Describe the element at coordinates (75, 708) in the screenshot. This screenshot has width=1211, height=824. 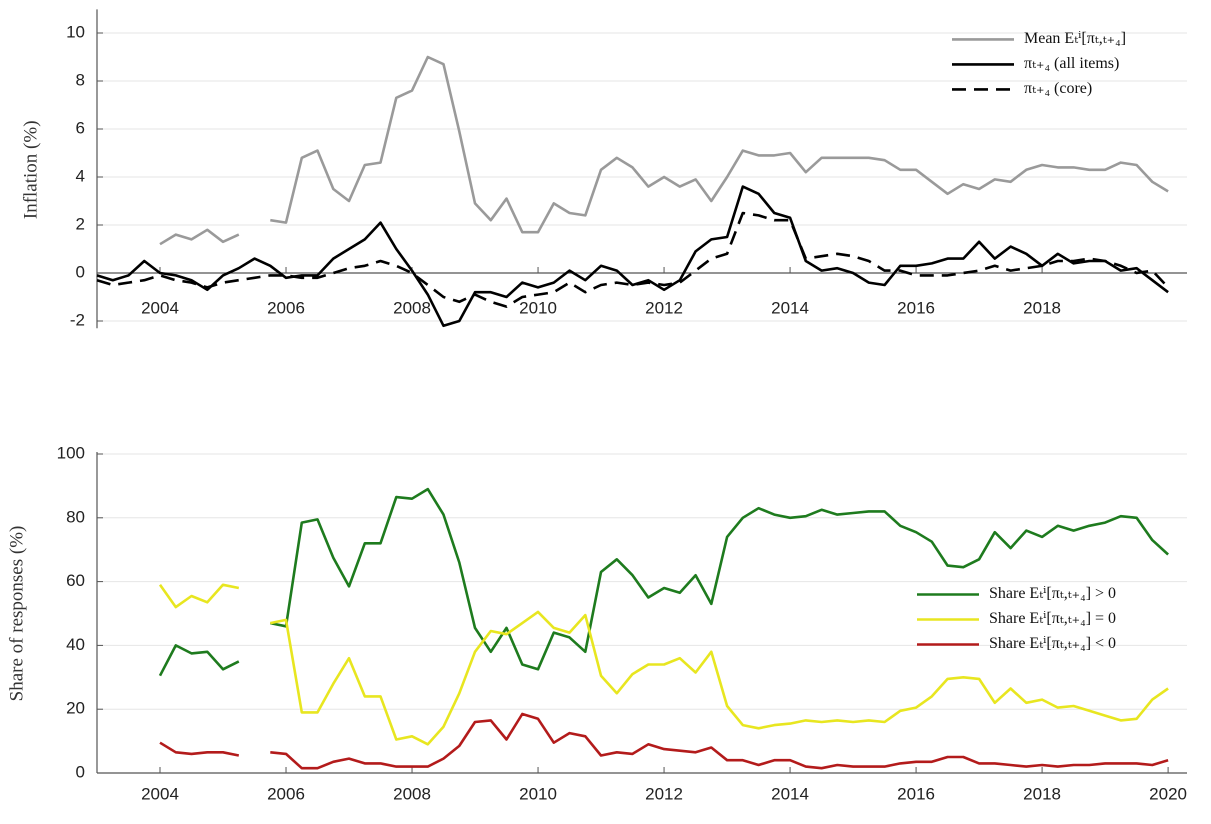
I see `y-tick-label: 20` at that location.